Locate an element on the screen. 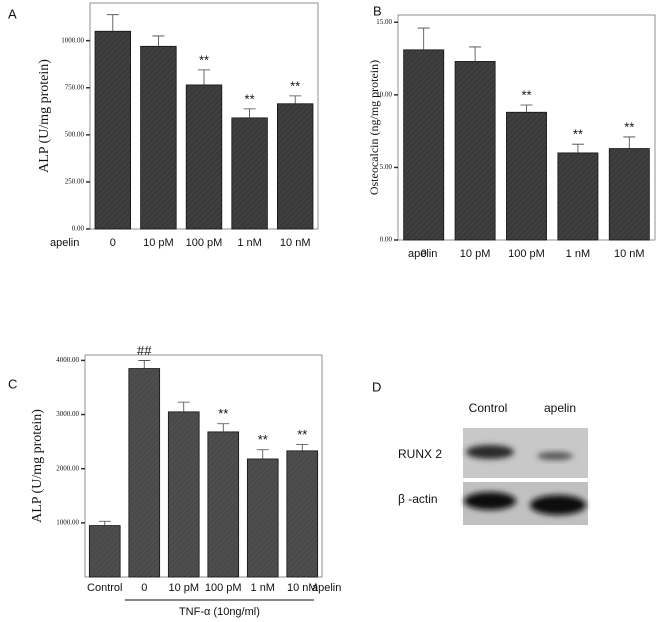 The width and height of the screenshot is (661, 622). row-label: RUNX 2 is located at coordinates (420, 454).